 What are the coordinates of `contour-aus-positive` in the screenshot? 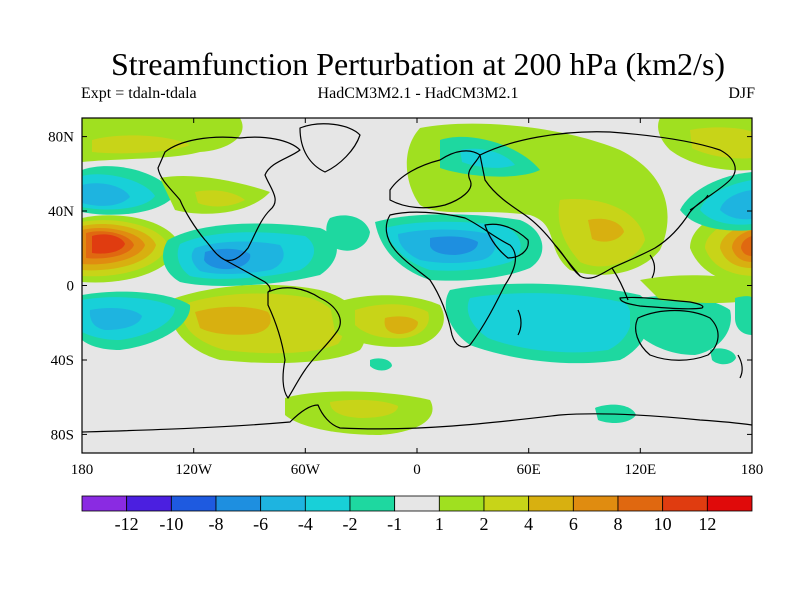 It's located at (696, 289).